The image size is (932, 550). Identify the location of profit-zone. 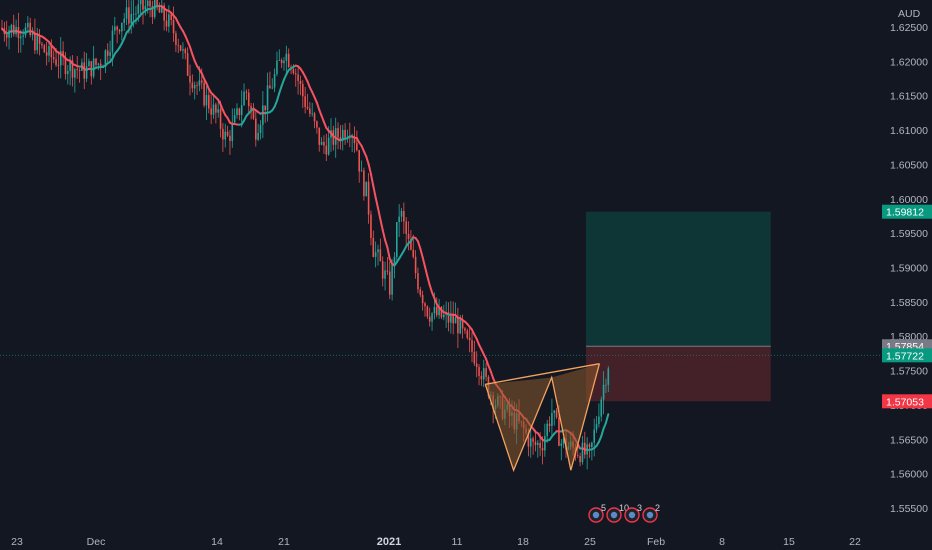
(678, 279).